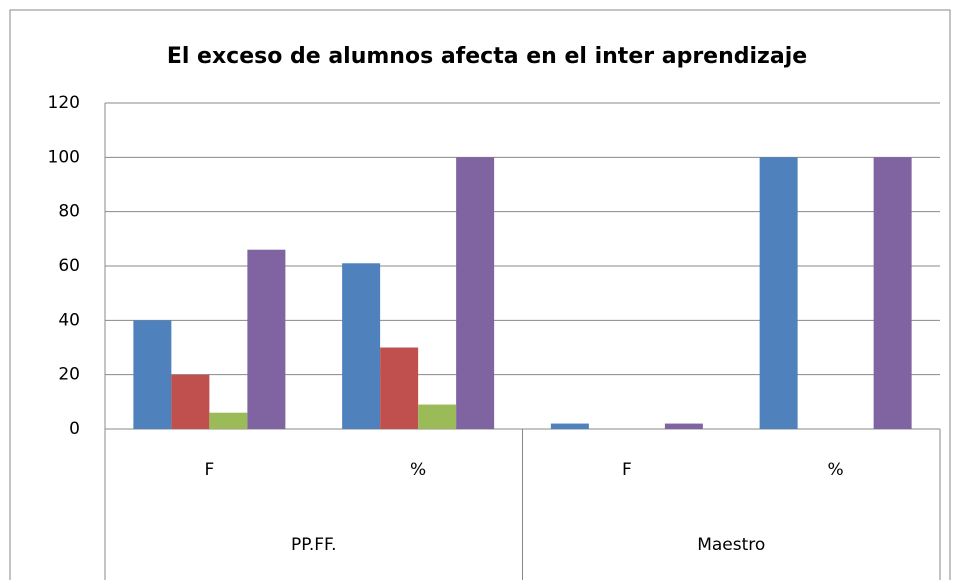 The height and width of the screenshot is (580, 958). I want to click on y-tick-label: 100, so click(64, 157).